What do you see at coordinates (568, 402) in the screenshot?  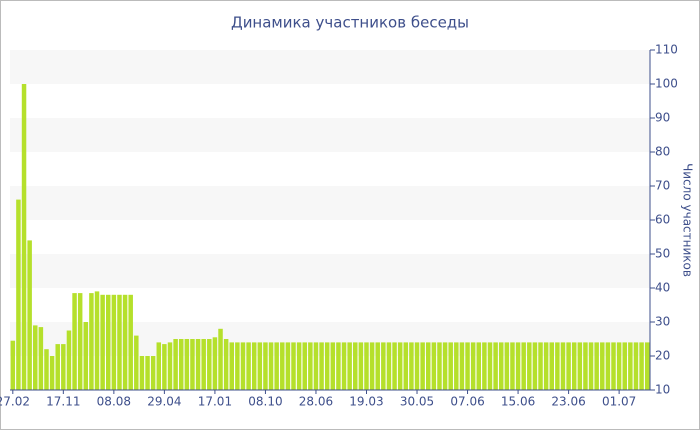 I see `x-tick-label: 23.06` at bounding box center [568, 402].